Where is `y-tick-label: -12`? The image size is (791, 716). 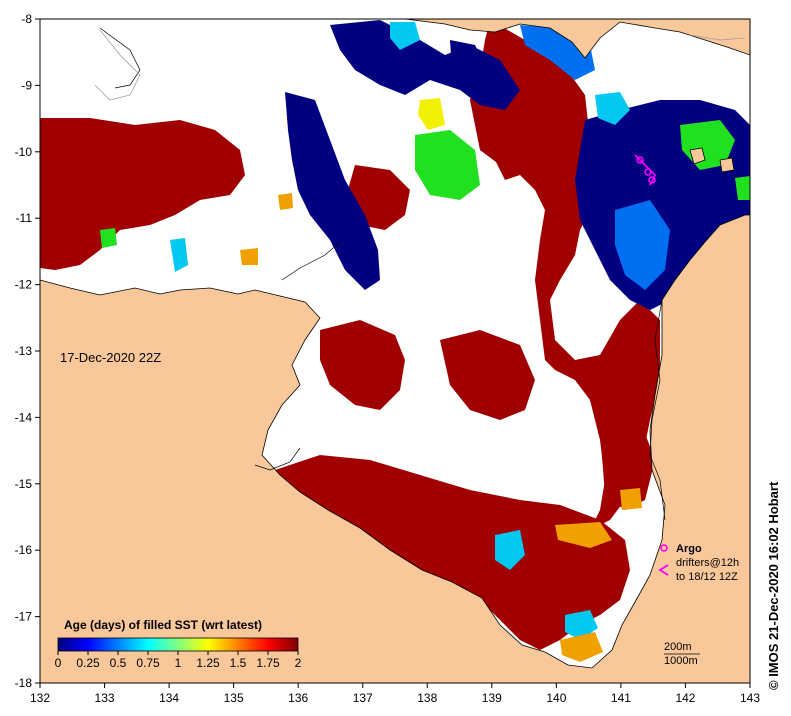
y-tick-label: -12 is located at coordinates (24, 285).